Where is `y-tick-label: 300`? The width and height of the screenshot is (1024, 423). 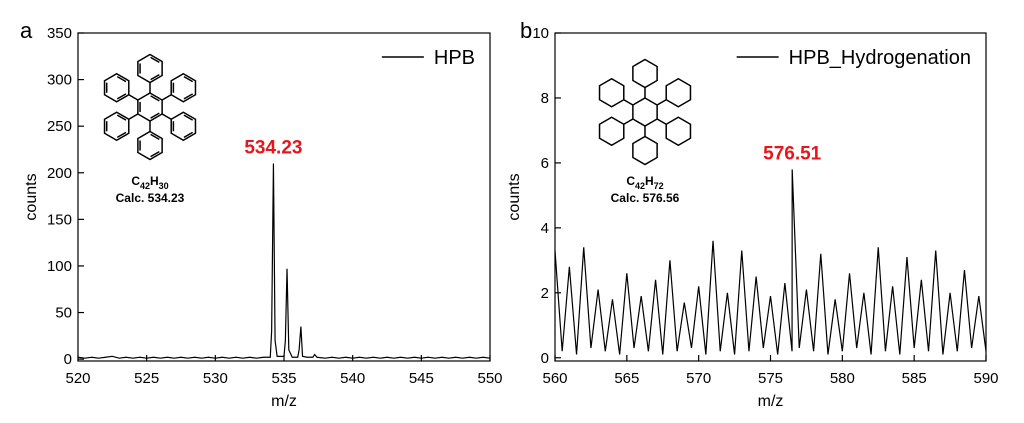
y-tick-label: 300 is located at coordinates (59, 80).